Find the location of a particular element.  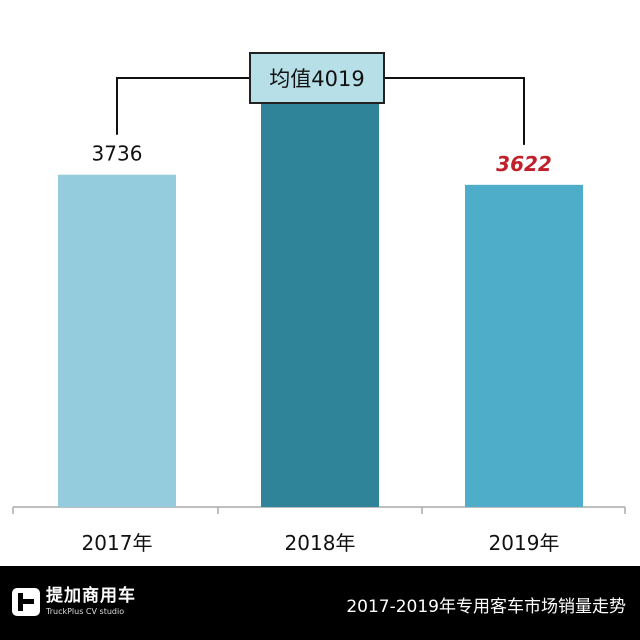

bar-2017年 is located at coordinates (117, 340).